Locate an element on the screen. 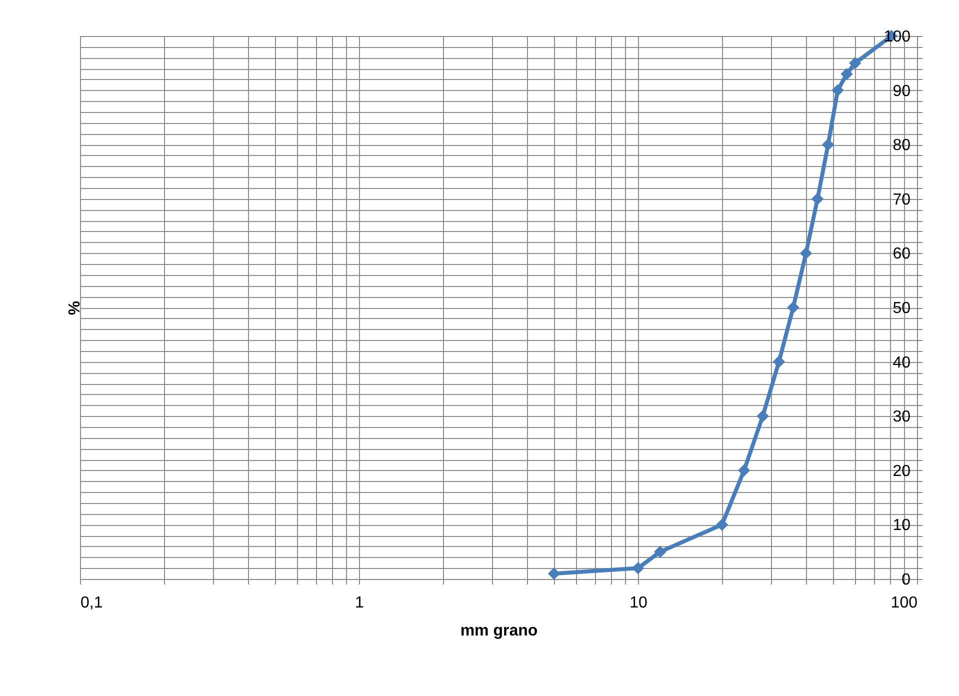 The width and height of the screenshot is (959, 696). y-tick-label: 0 is located at coordinates (906, 580).